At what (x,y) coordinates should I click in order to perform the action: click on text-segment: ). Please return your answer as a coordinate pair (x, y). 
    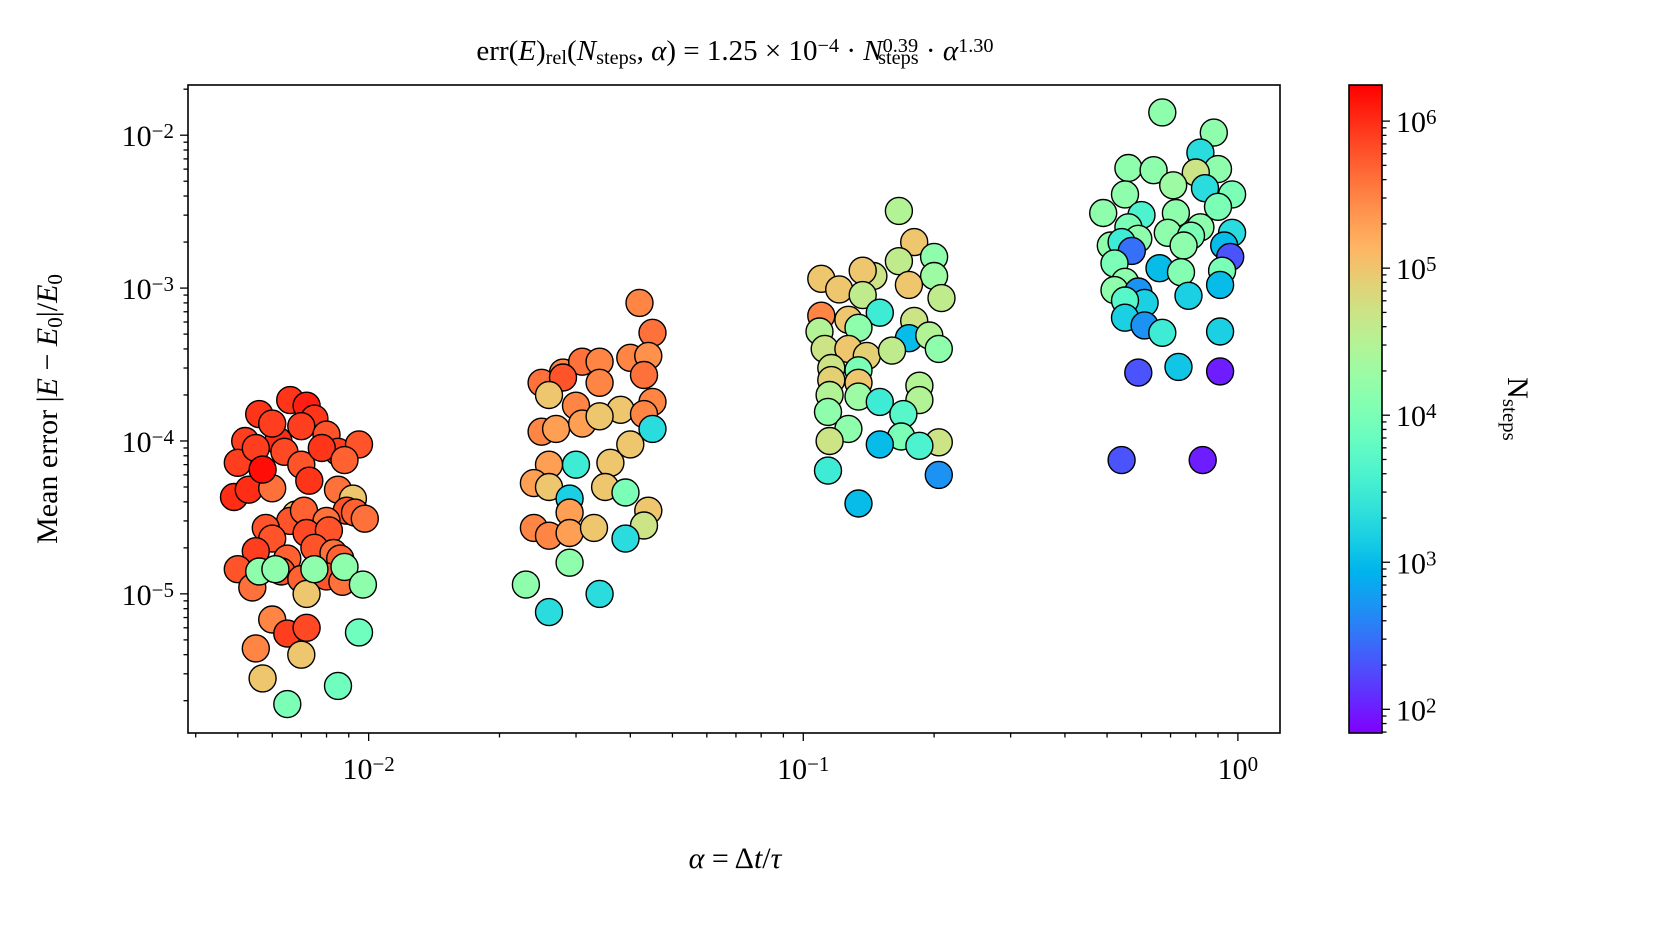
    Looking at the image, I should click on (541, 51).